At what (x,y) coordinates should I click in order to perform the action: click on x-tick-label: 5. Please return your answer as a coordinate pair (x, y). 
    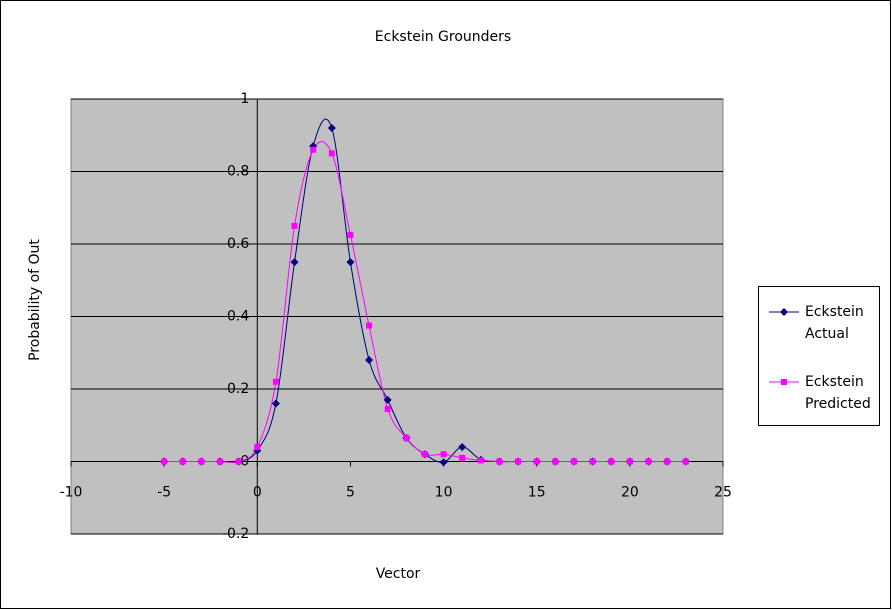
    Looking at the image, I should click on (350, 493).